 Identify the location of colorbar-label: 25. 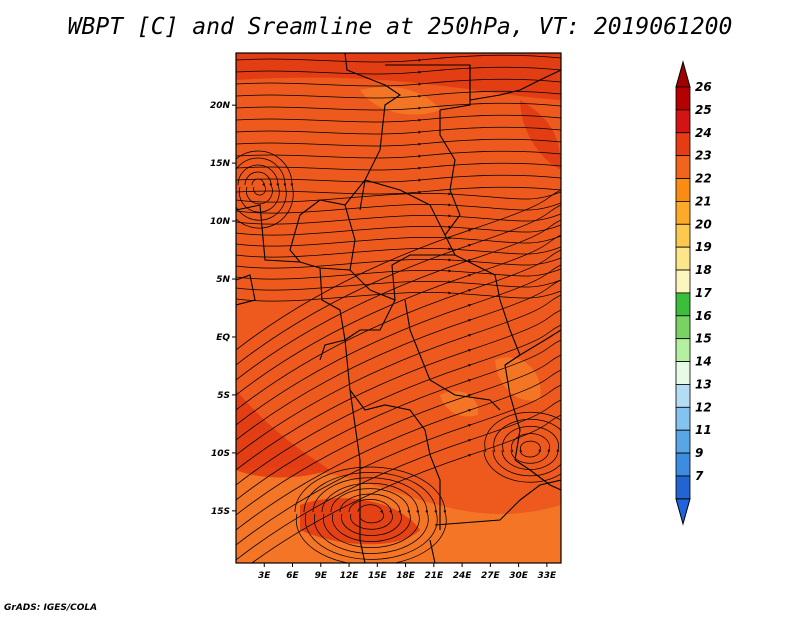
(703, 110).